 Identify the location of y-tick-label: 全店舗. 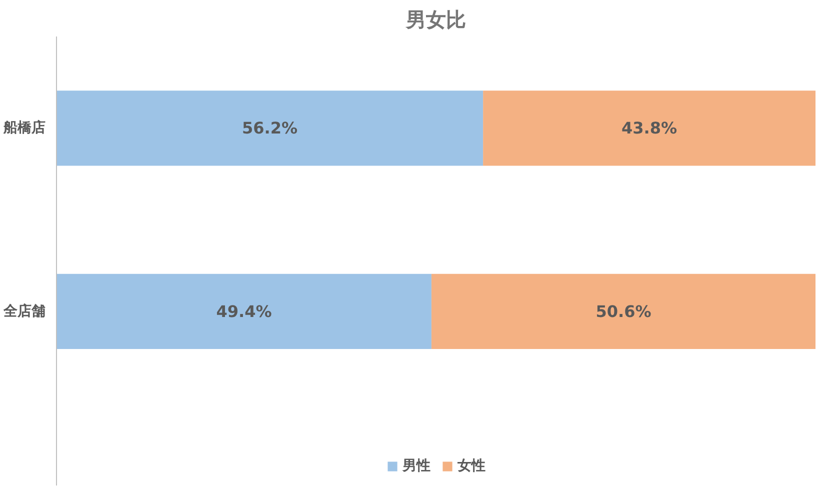
(24, 311).